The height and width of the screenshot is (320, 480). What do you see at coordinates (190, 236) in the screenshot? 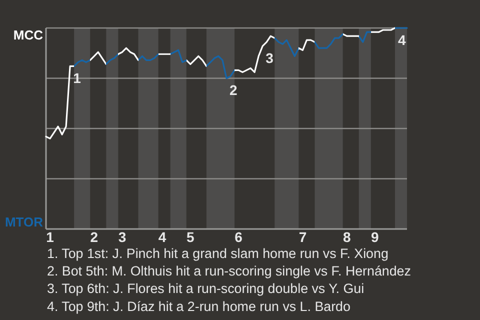
I see `x-tick-label: 5` at bounding box center [190, 236].